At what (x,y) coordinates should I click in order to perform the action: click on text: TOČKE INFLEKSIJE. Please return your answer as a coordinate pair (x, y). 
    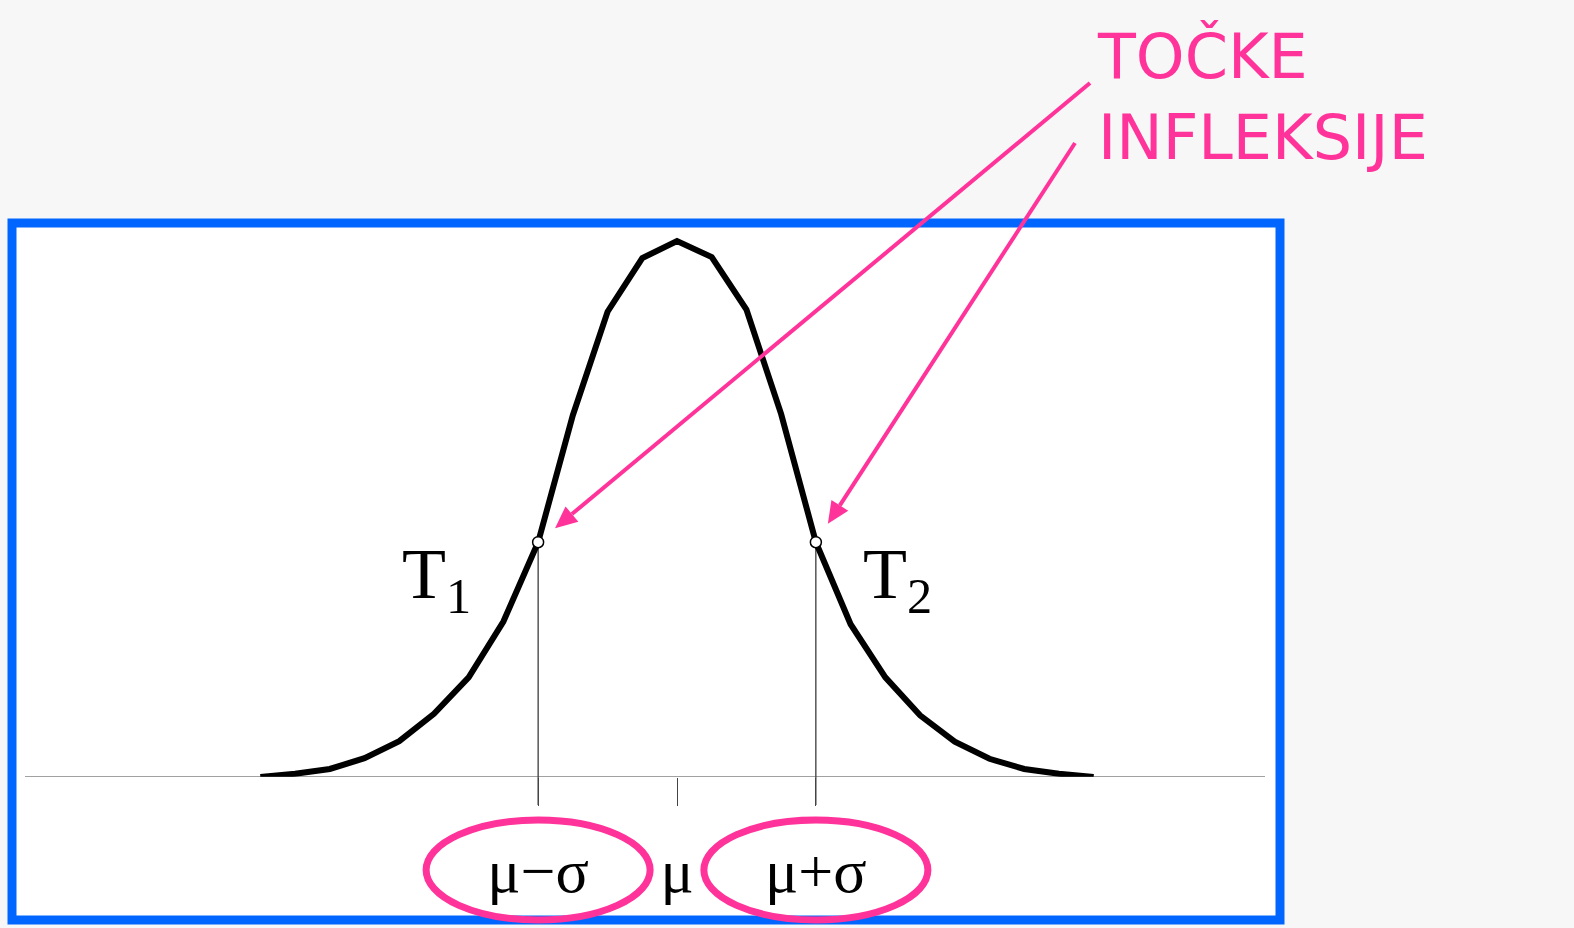
    Looking at the image, I should click on (1262, 97).